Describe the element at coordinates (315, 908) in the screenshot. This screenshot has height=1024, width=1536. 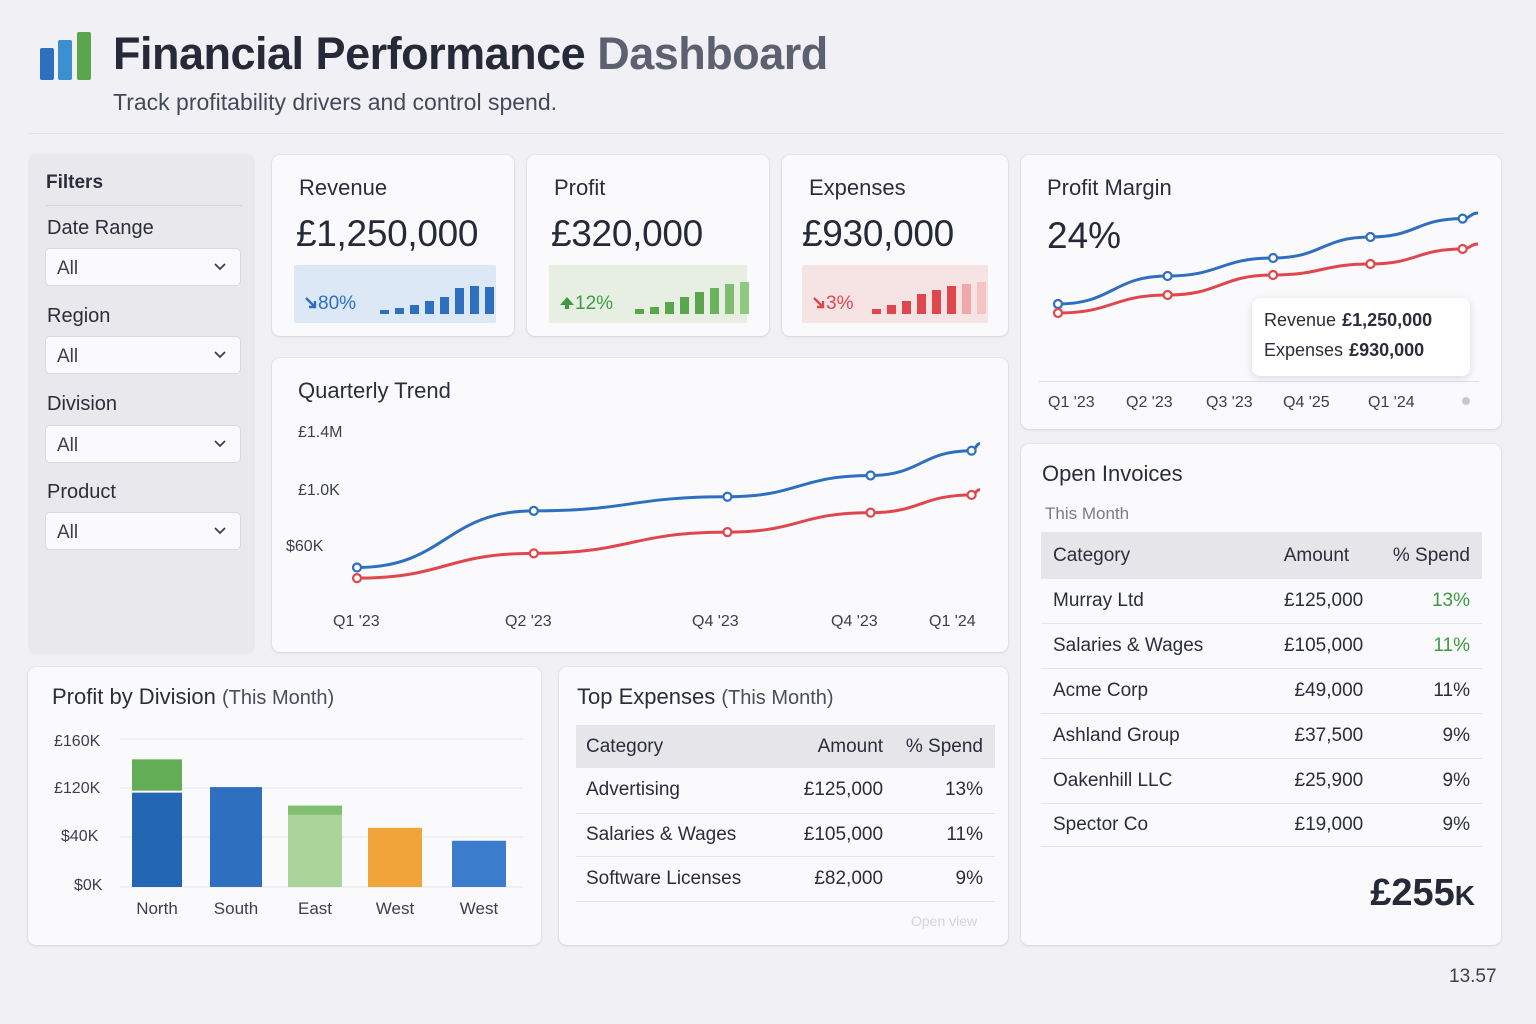
I see `x-tick-label: East` at that location.